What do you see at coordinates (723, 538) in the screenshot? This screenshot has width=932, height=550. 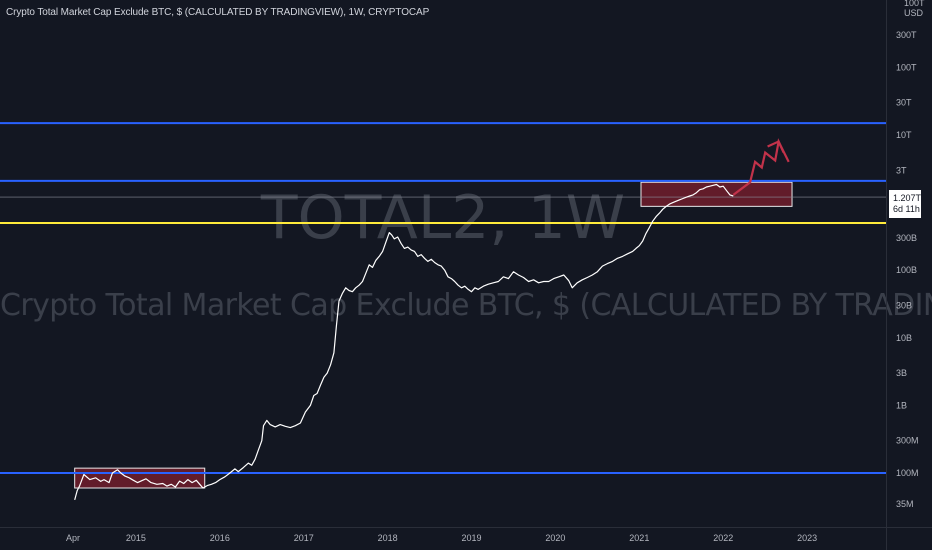 I see `x-tick-label-9: 2022` at bounding box center [723, 538].